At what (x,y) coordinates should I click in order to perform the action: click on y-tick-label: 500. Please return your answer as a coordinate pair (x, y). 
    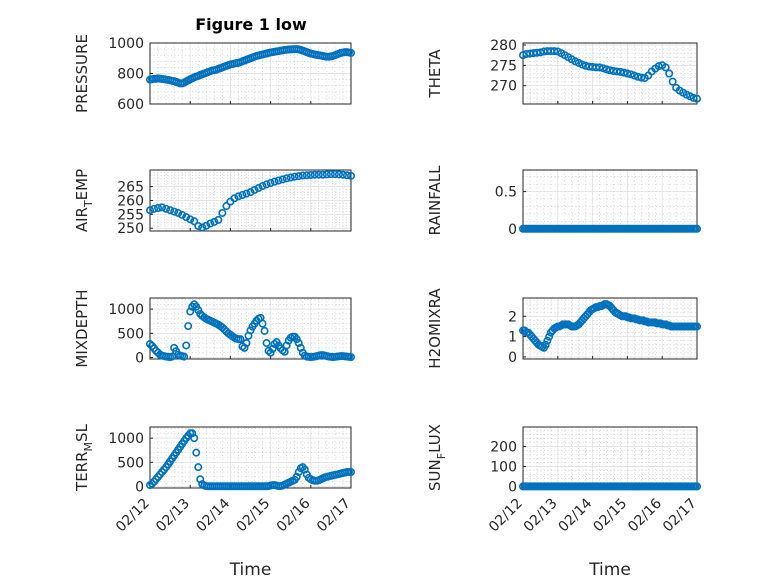
    Looking at the image, I should click on (130, 463).